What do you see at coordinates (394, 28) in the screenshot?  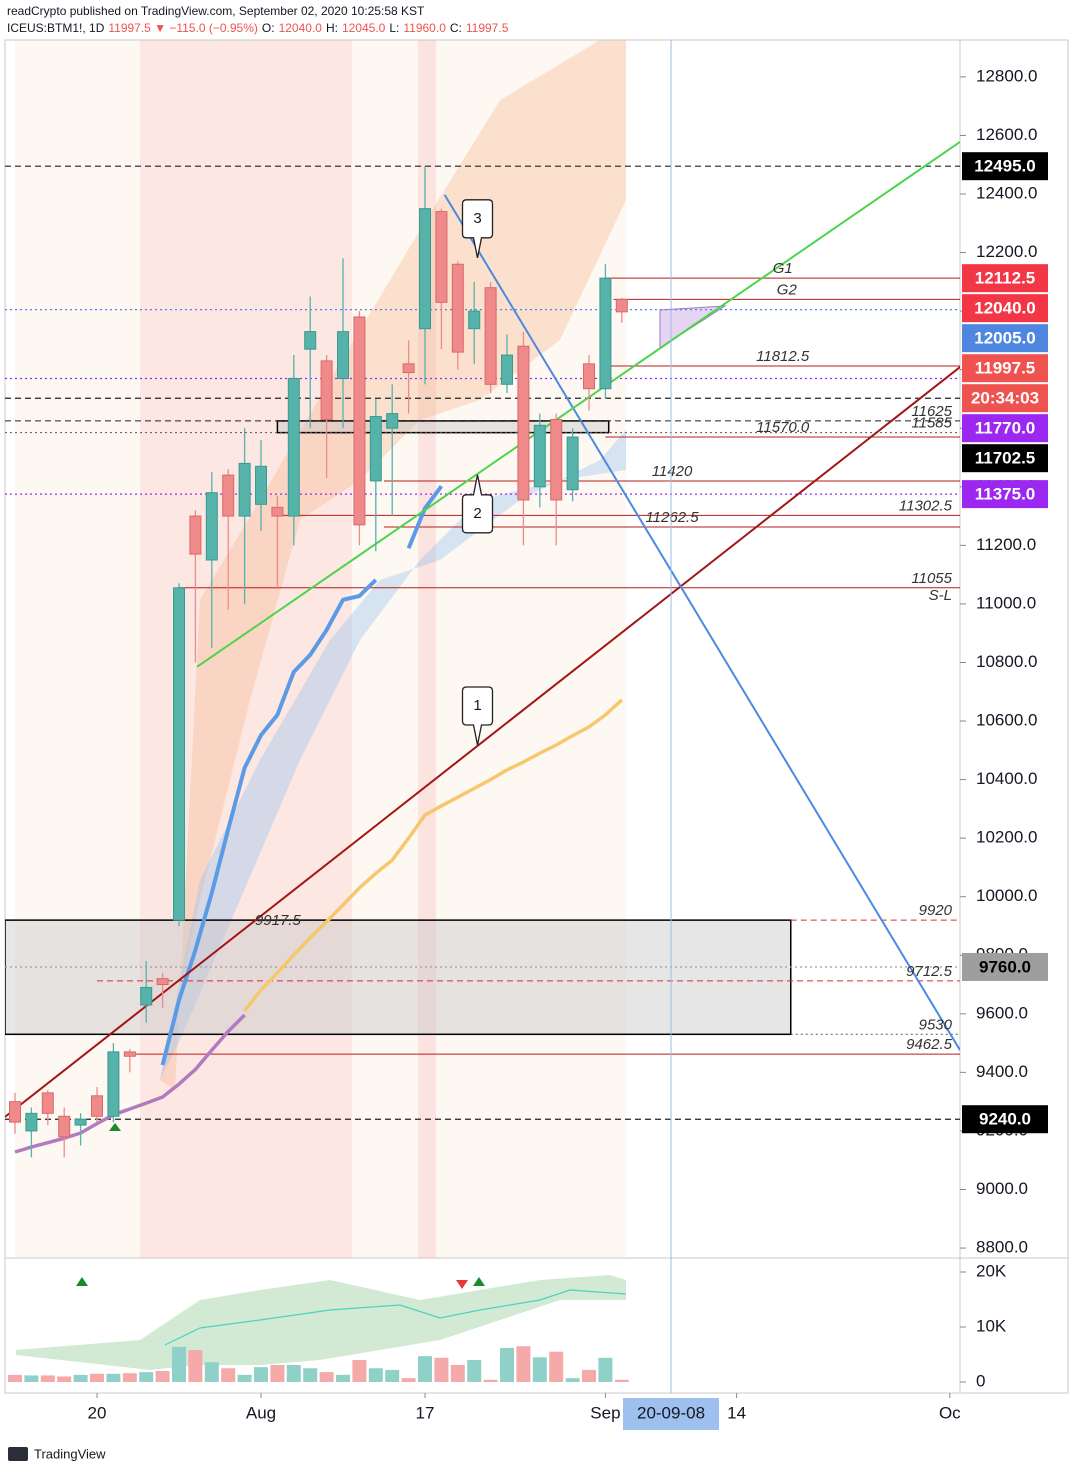 I see `quote-part: L:` at bounding box center [394, 28].